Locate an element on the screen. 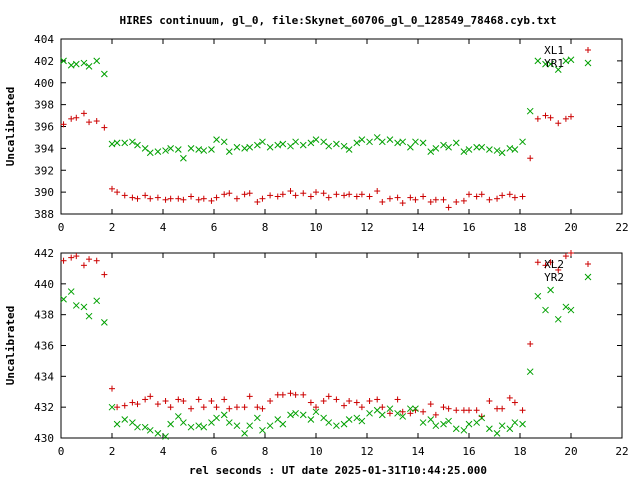 This screenshot has height=485, width=640. x-tick-label: 4 is located at coordinates (163, 451).